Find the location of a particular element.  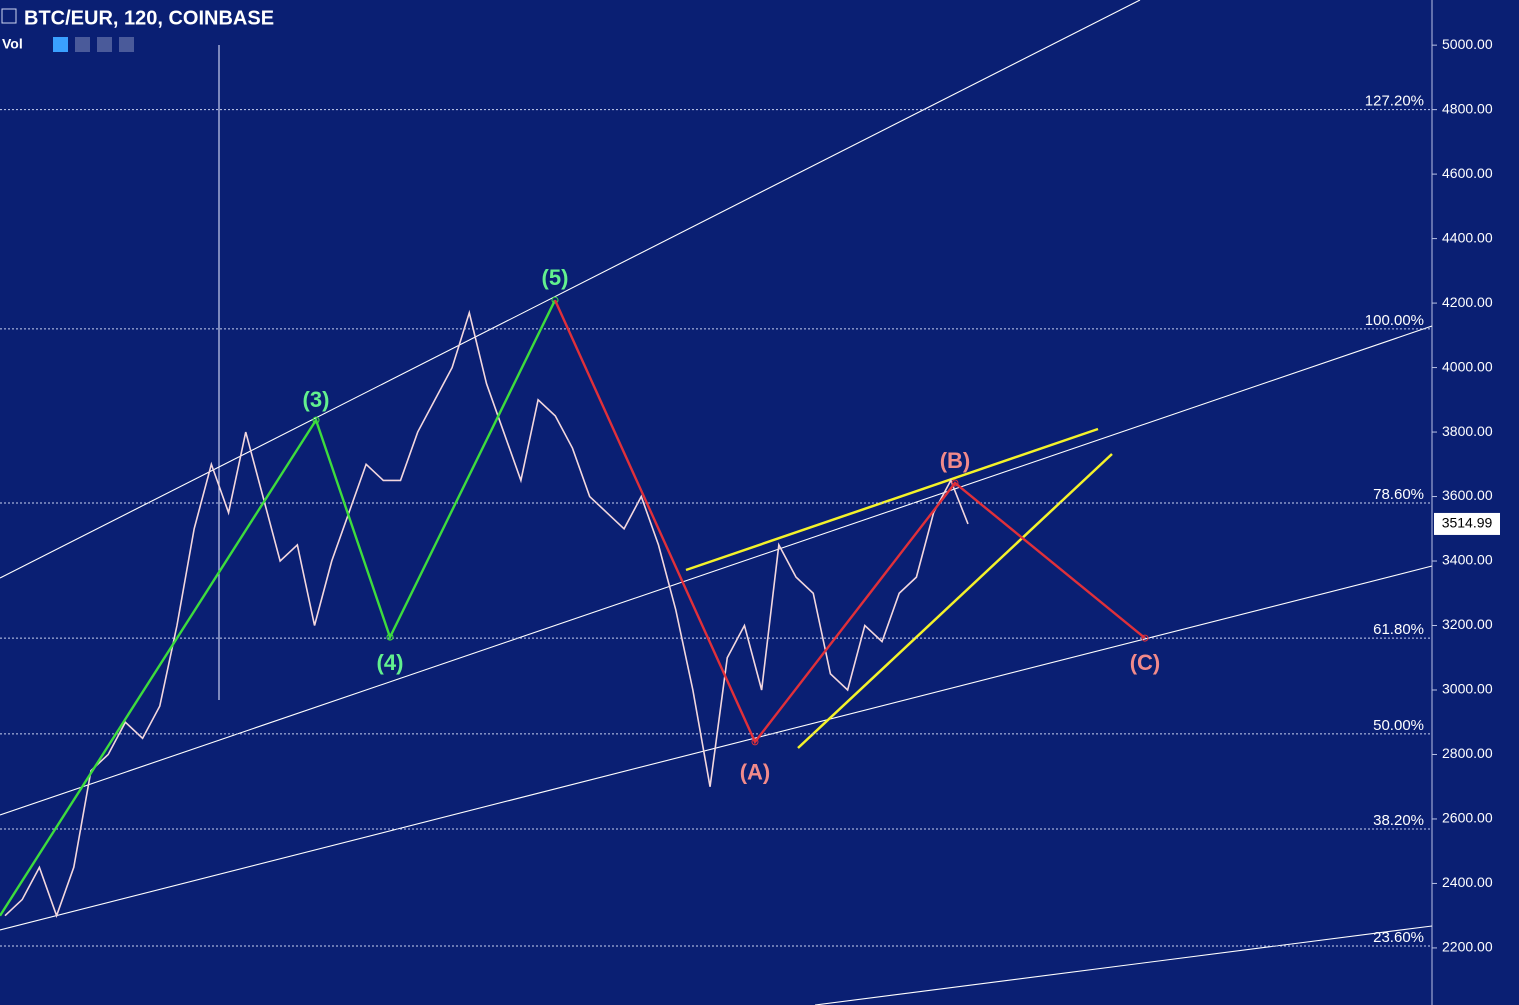

y-tick-label: 4800.00 is located at coordinates (1467, 108).